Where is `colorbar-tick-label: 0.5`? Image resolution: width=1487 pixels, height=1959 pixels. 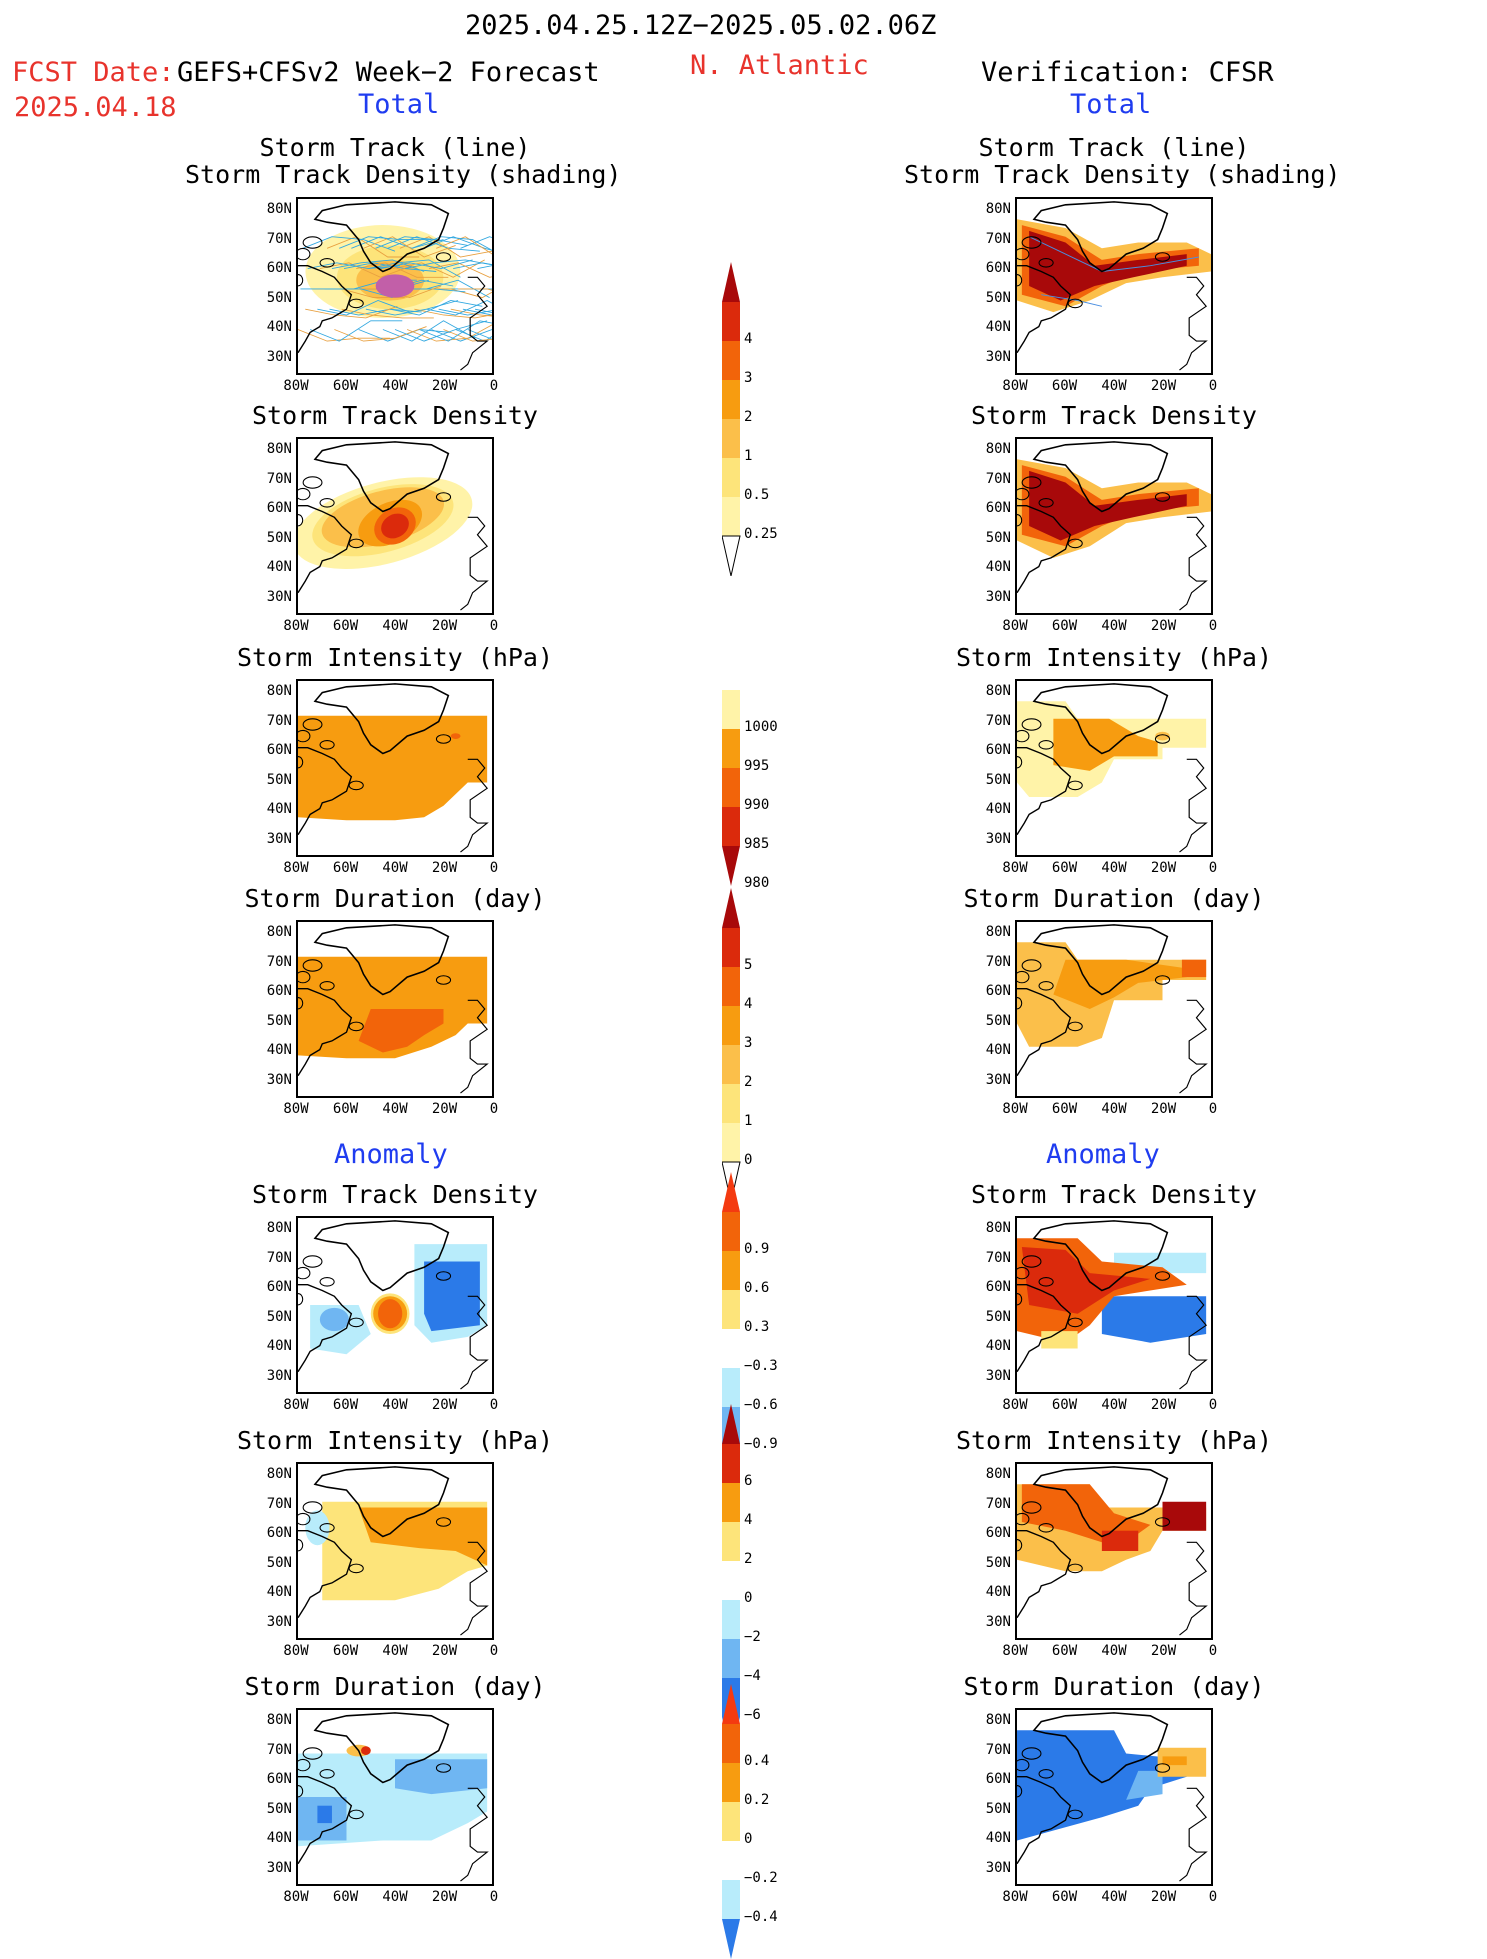 colorbar-tick-label: 0.5 is located at coordinates (757, 495).